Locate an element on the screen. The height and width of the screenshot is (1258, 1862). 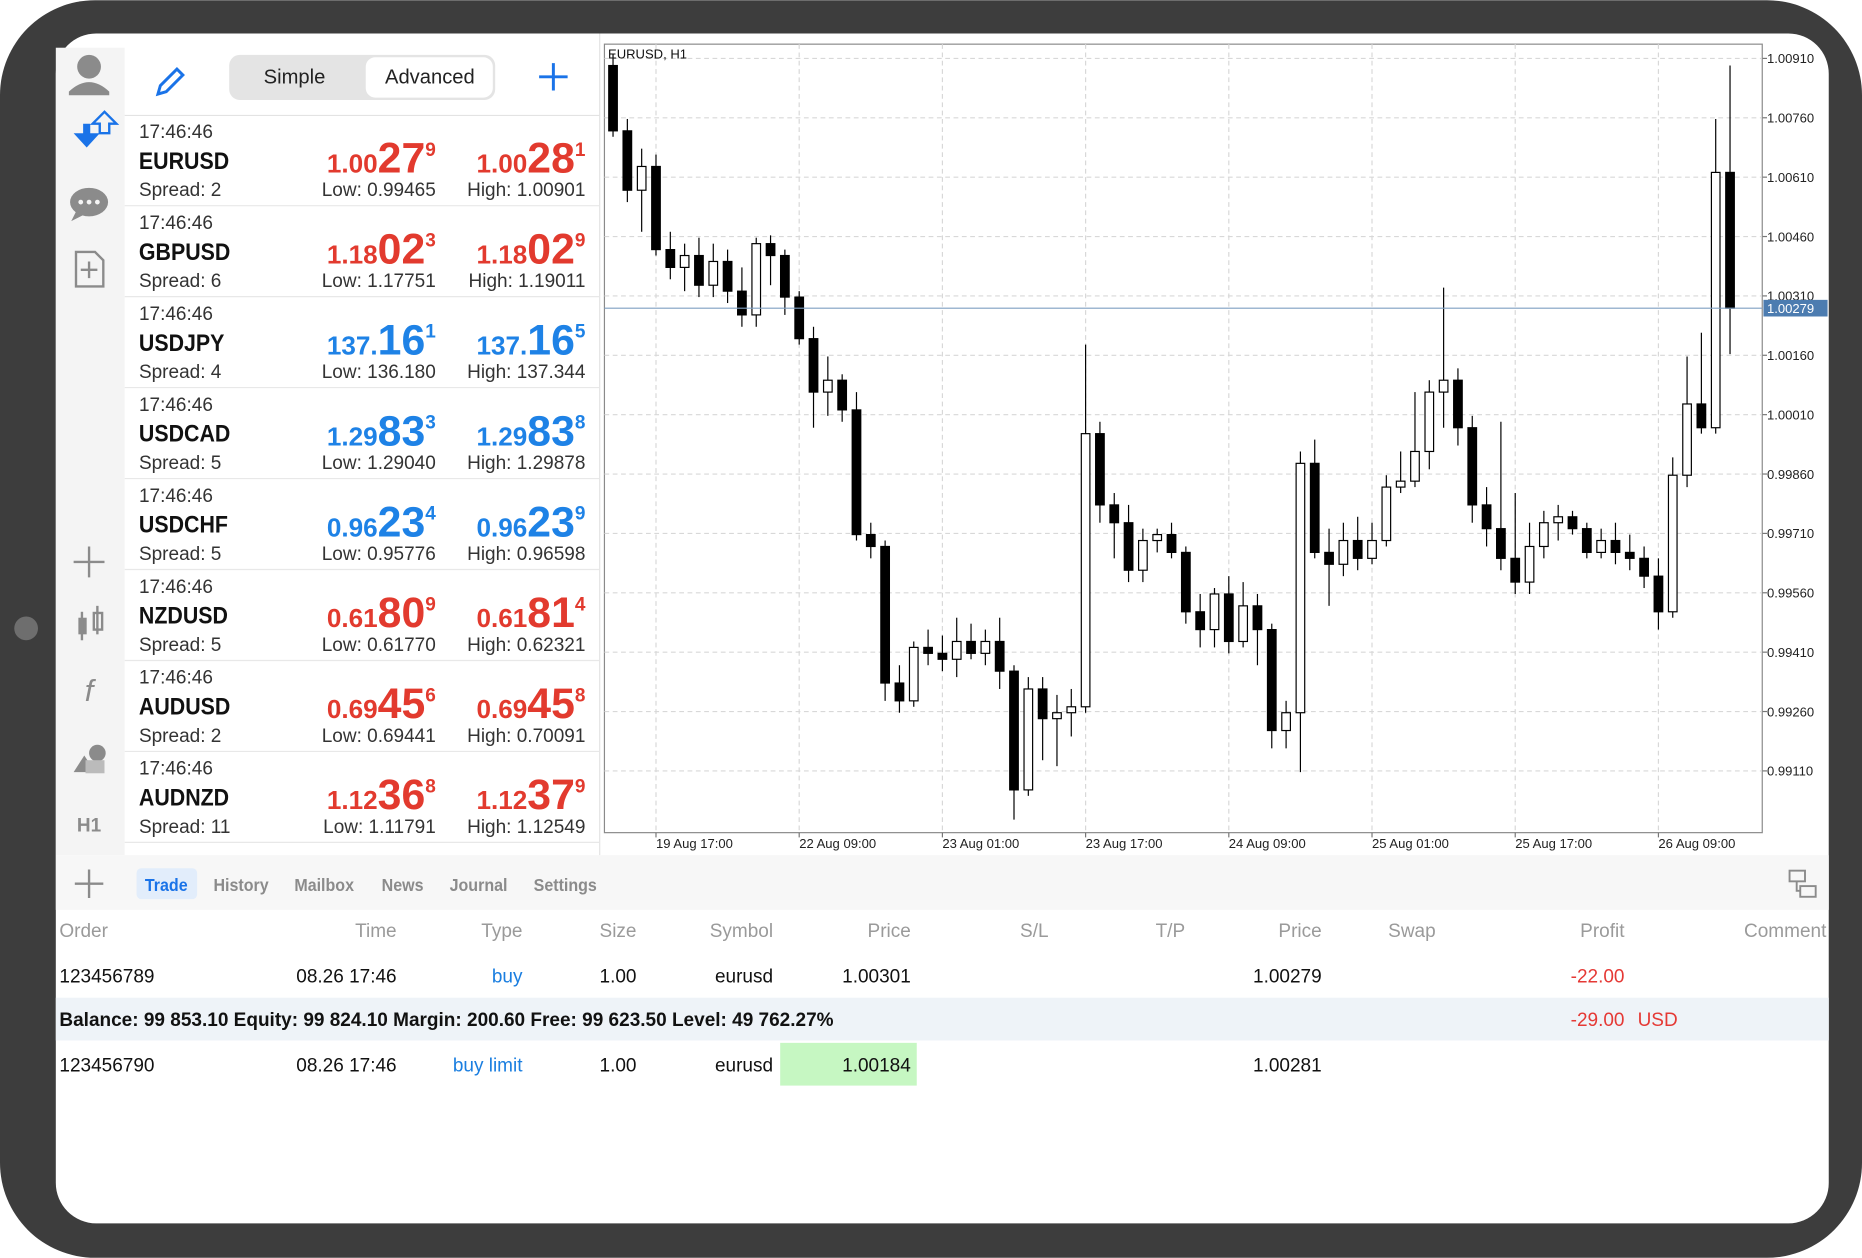
quote-price: 1.00279 is located at coordinates (381, 158).